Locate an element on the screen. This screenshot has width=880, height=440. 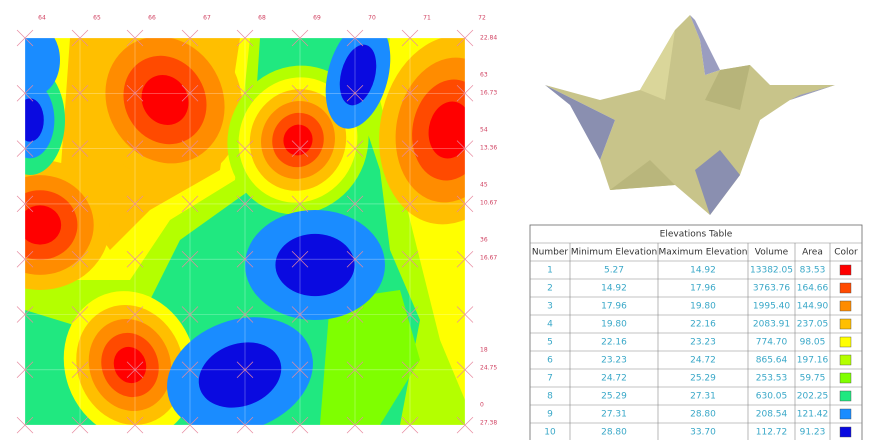
right-label: 16.73 is located at coordinates (488, 93).